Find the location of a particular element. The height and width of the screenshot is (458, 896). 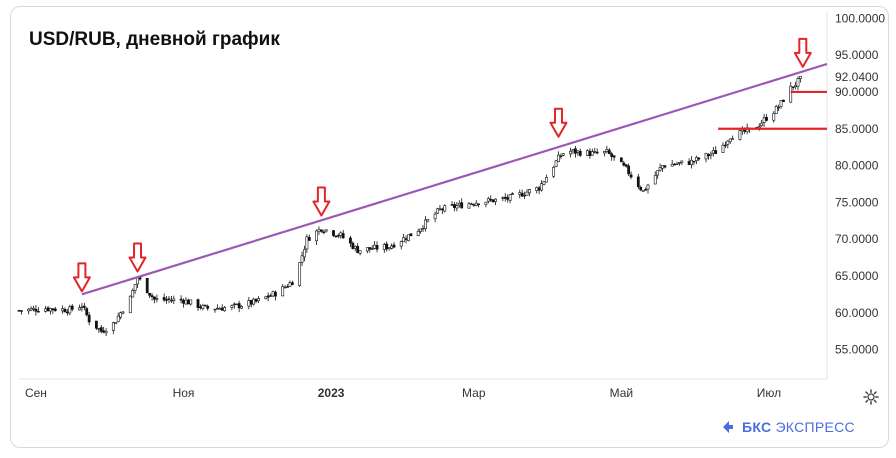

x-tick-label: Май is located at coordinates (622, 393).